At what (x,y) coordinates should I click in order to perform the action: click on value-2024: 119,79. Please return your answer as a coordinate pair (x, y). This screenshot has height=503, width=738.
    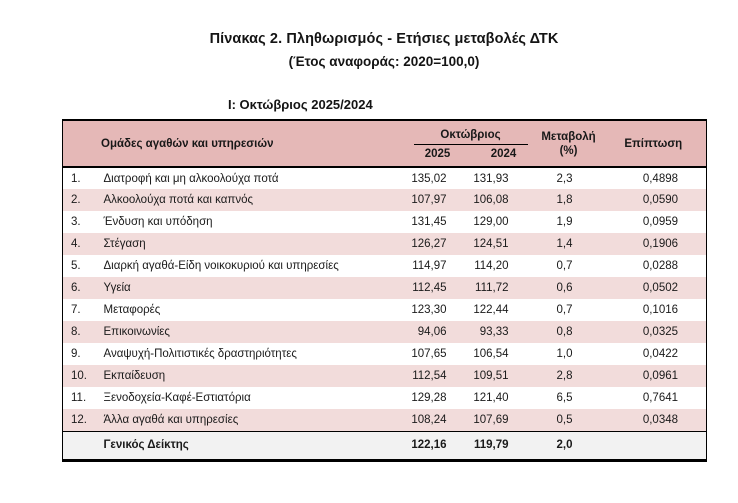
    Looking at the image, I should click on (503, 446).